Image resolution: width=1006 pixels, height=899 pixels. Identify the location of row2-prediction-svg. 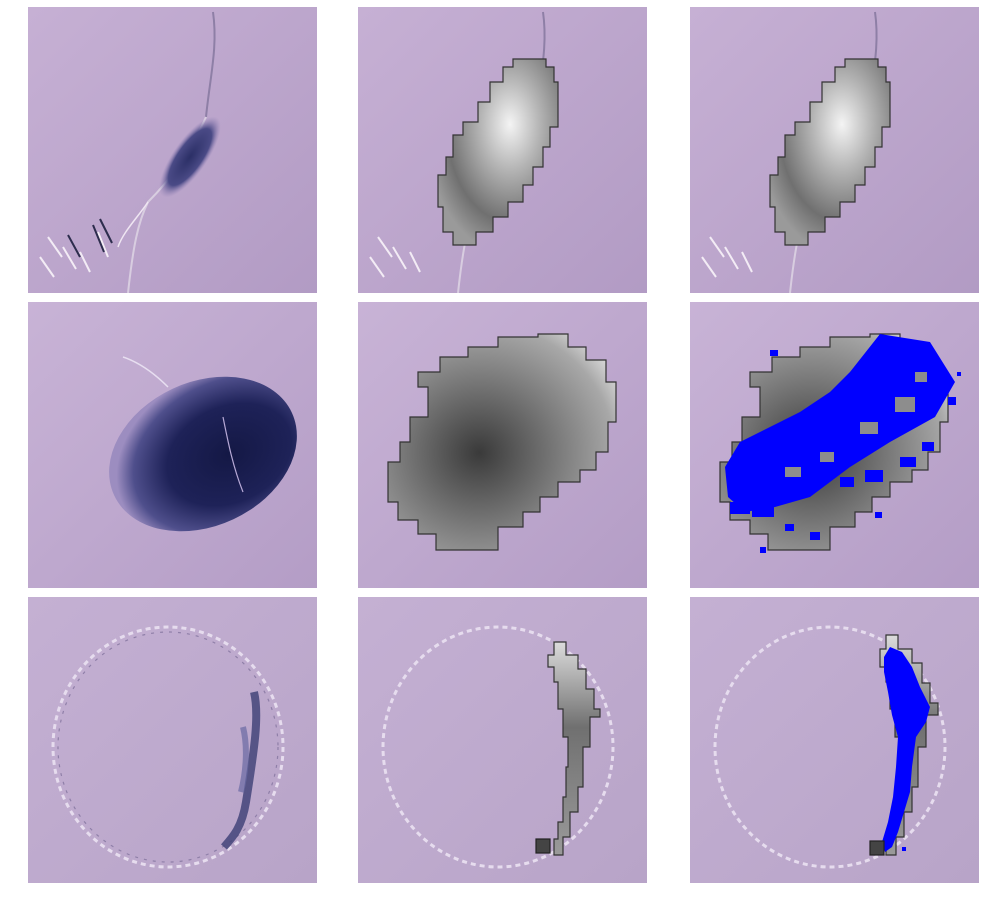
(834, 445).